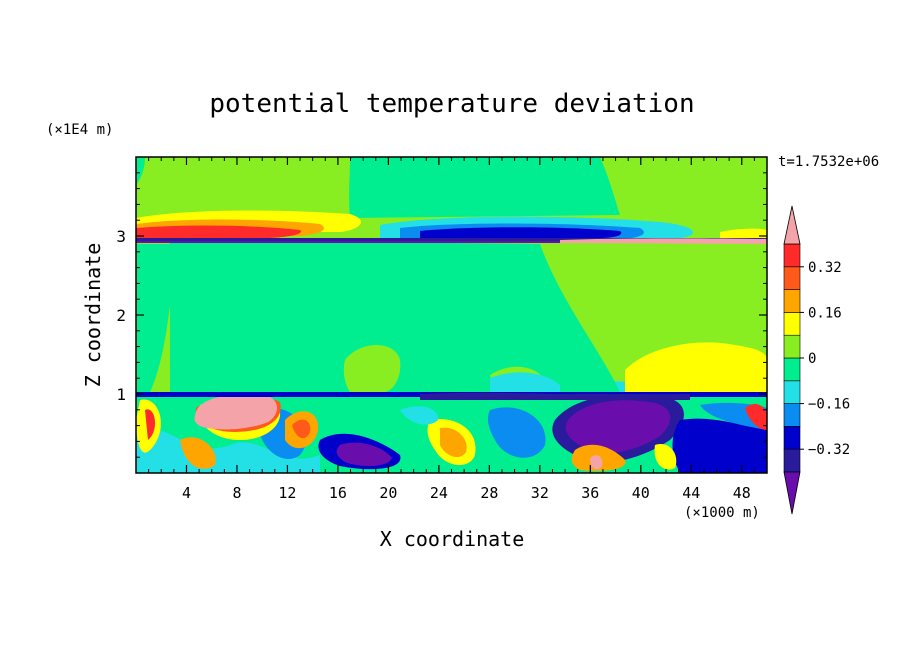  I want to click on warm-band, so click(218, 231).